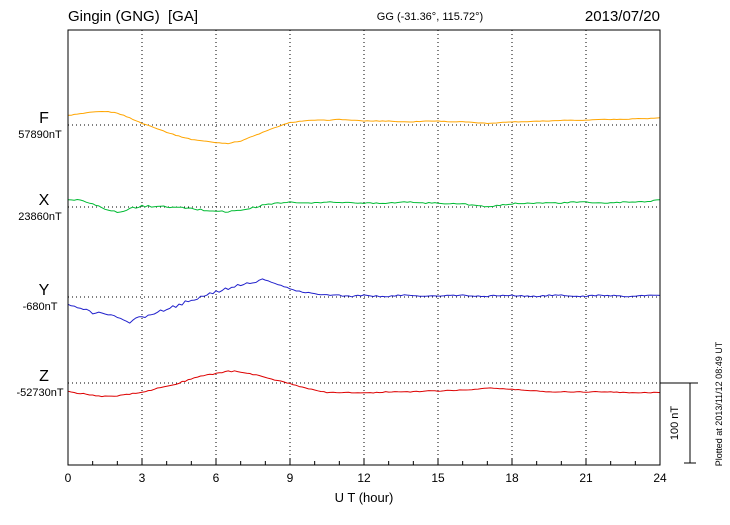  Describe the element at coordinates (44, 376) in the screenshot. I see `component-label-Z: Z` at that location.